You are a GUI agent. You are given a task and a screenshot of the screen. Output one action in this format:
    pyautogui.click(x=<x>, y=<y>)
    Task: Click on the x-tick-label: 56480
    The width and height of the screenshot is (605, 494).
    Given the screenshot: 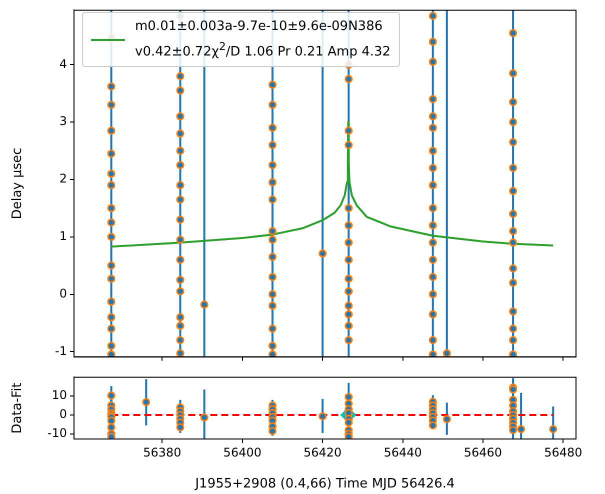 What is the action you would take?
    pyautogui.click(x=563, y=452)
    